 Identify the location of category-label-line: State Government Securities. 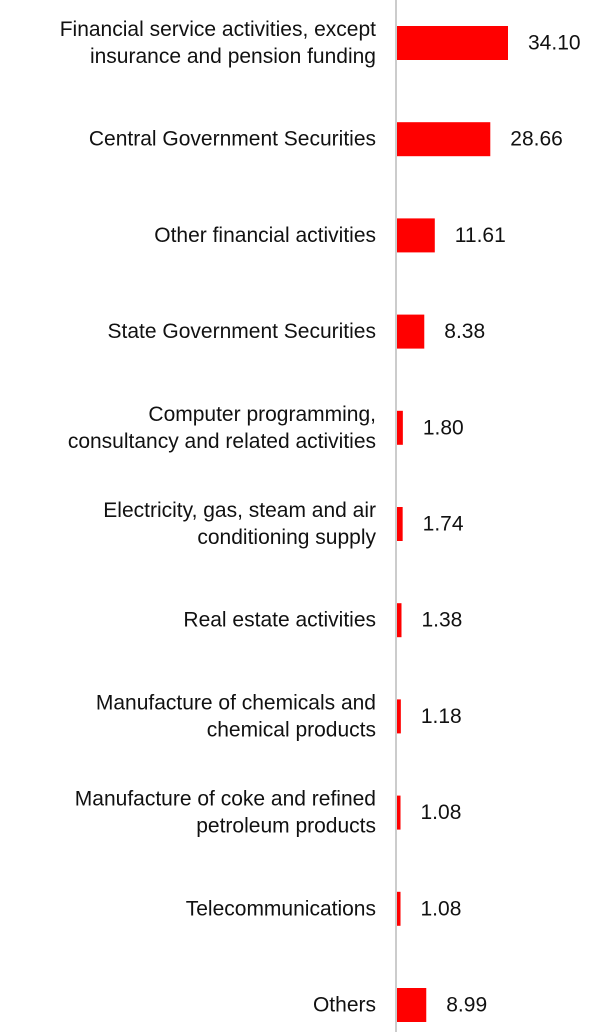
(242, 331).